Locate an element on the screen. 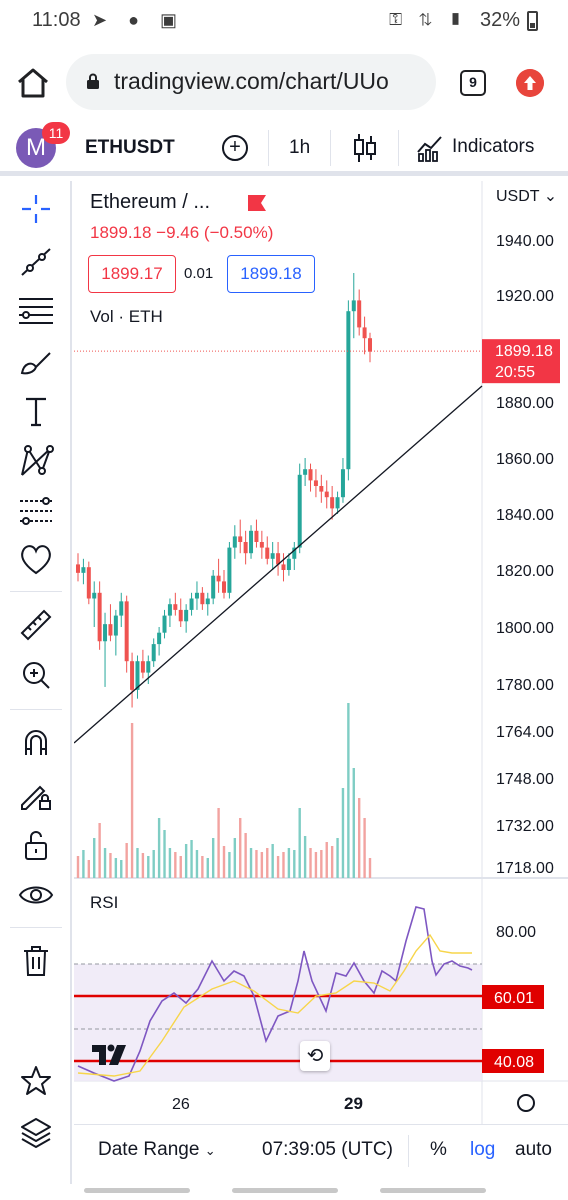 The height and width of the screenshot is (1200, 568). price-tick-label: 1748.00 is located at coordinates (525, 779).